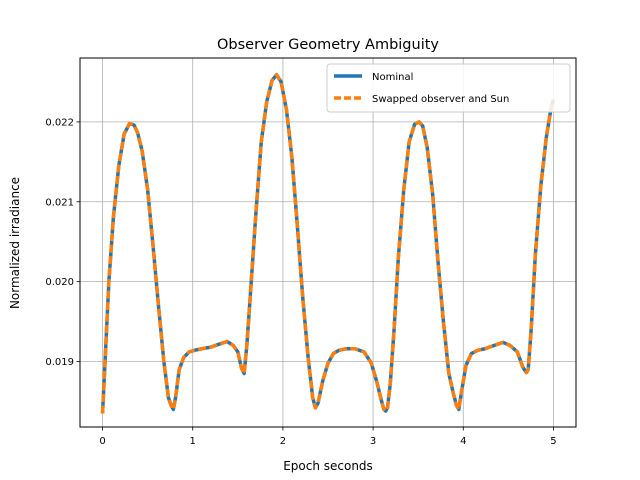 The height and width of the screenshot is (480, 640). Describe the element at coordinates (463, 441) in the screenshot. I see `x-tick-label: 4` at that location.